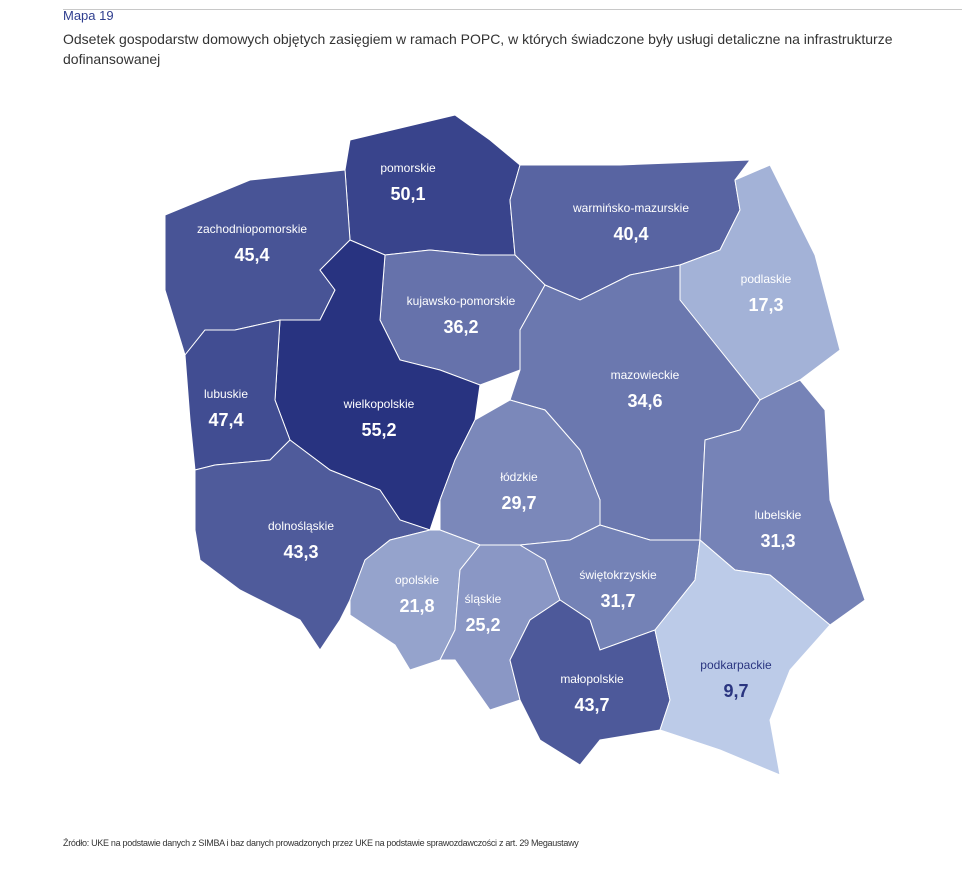 The width and height of the screenshot is (962, 871). Describe the element at coordinates (644, 401) in the screenshot. I see `region-value: 34,6` at that location.